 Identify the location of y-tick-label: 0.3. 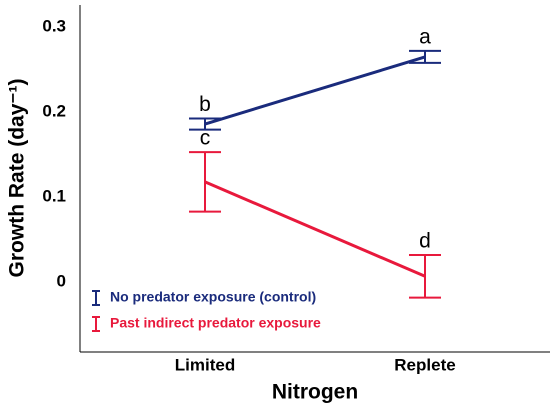
(54, 26).